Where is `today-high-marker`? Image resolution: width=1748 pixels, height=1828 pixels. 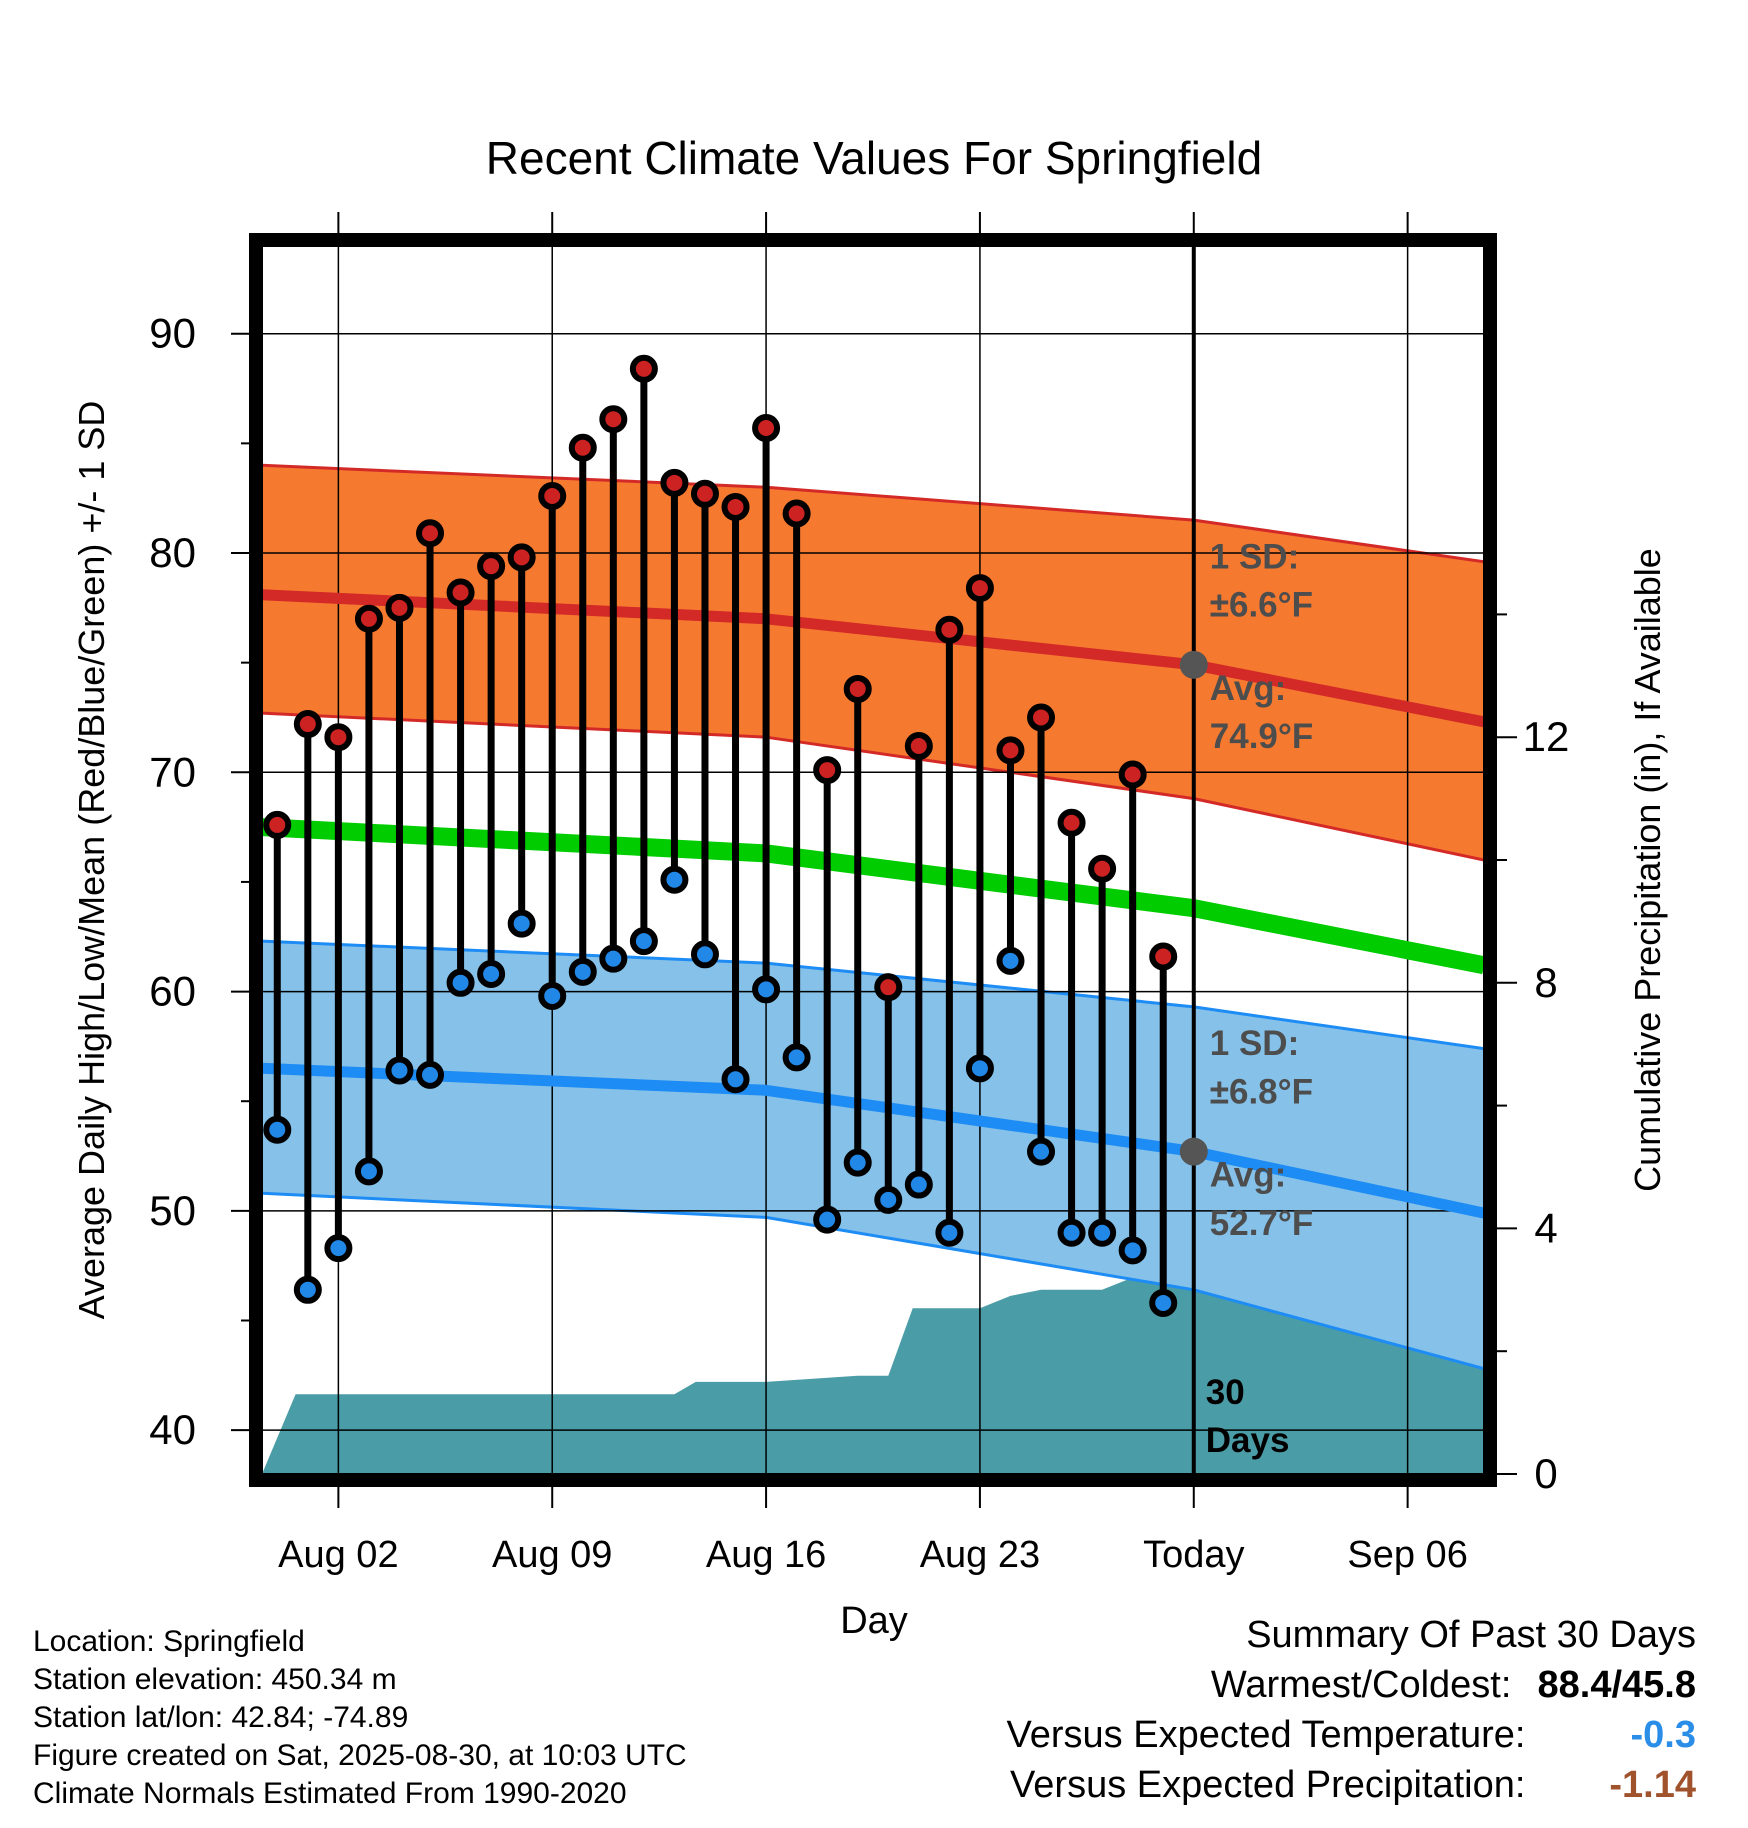
today-high-marker is located at coordinates (1193, 664).